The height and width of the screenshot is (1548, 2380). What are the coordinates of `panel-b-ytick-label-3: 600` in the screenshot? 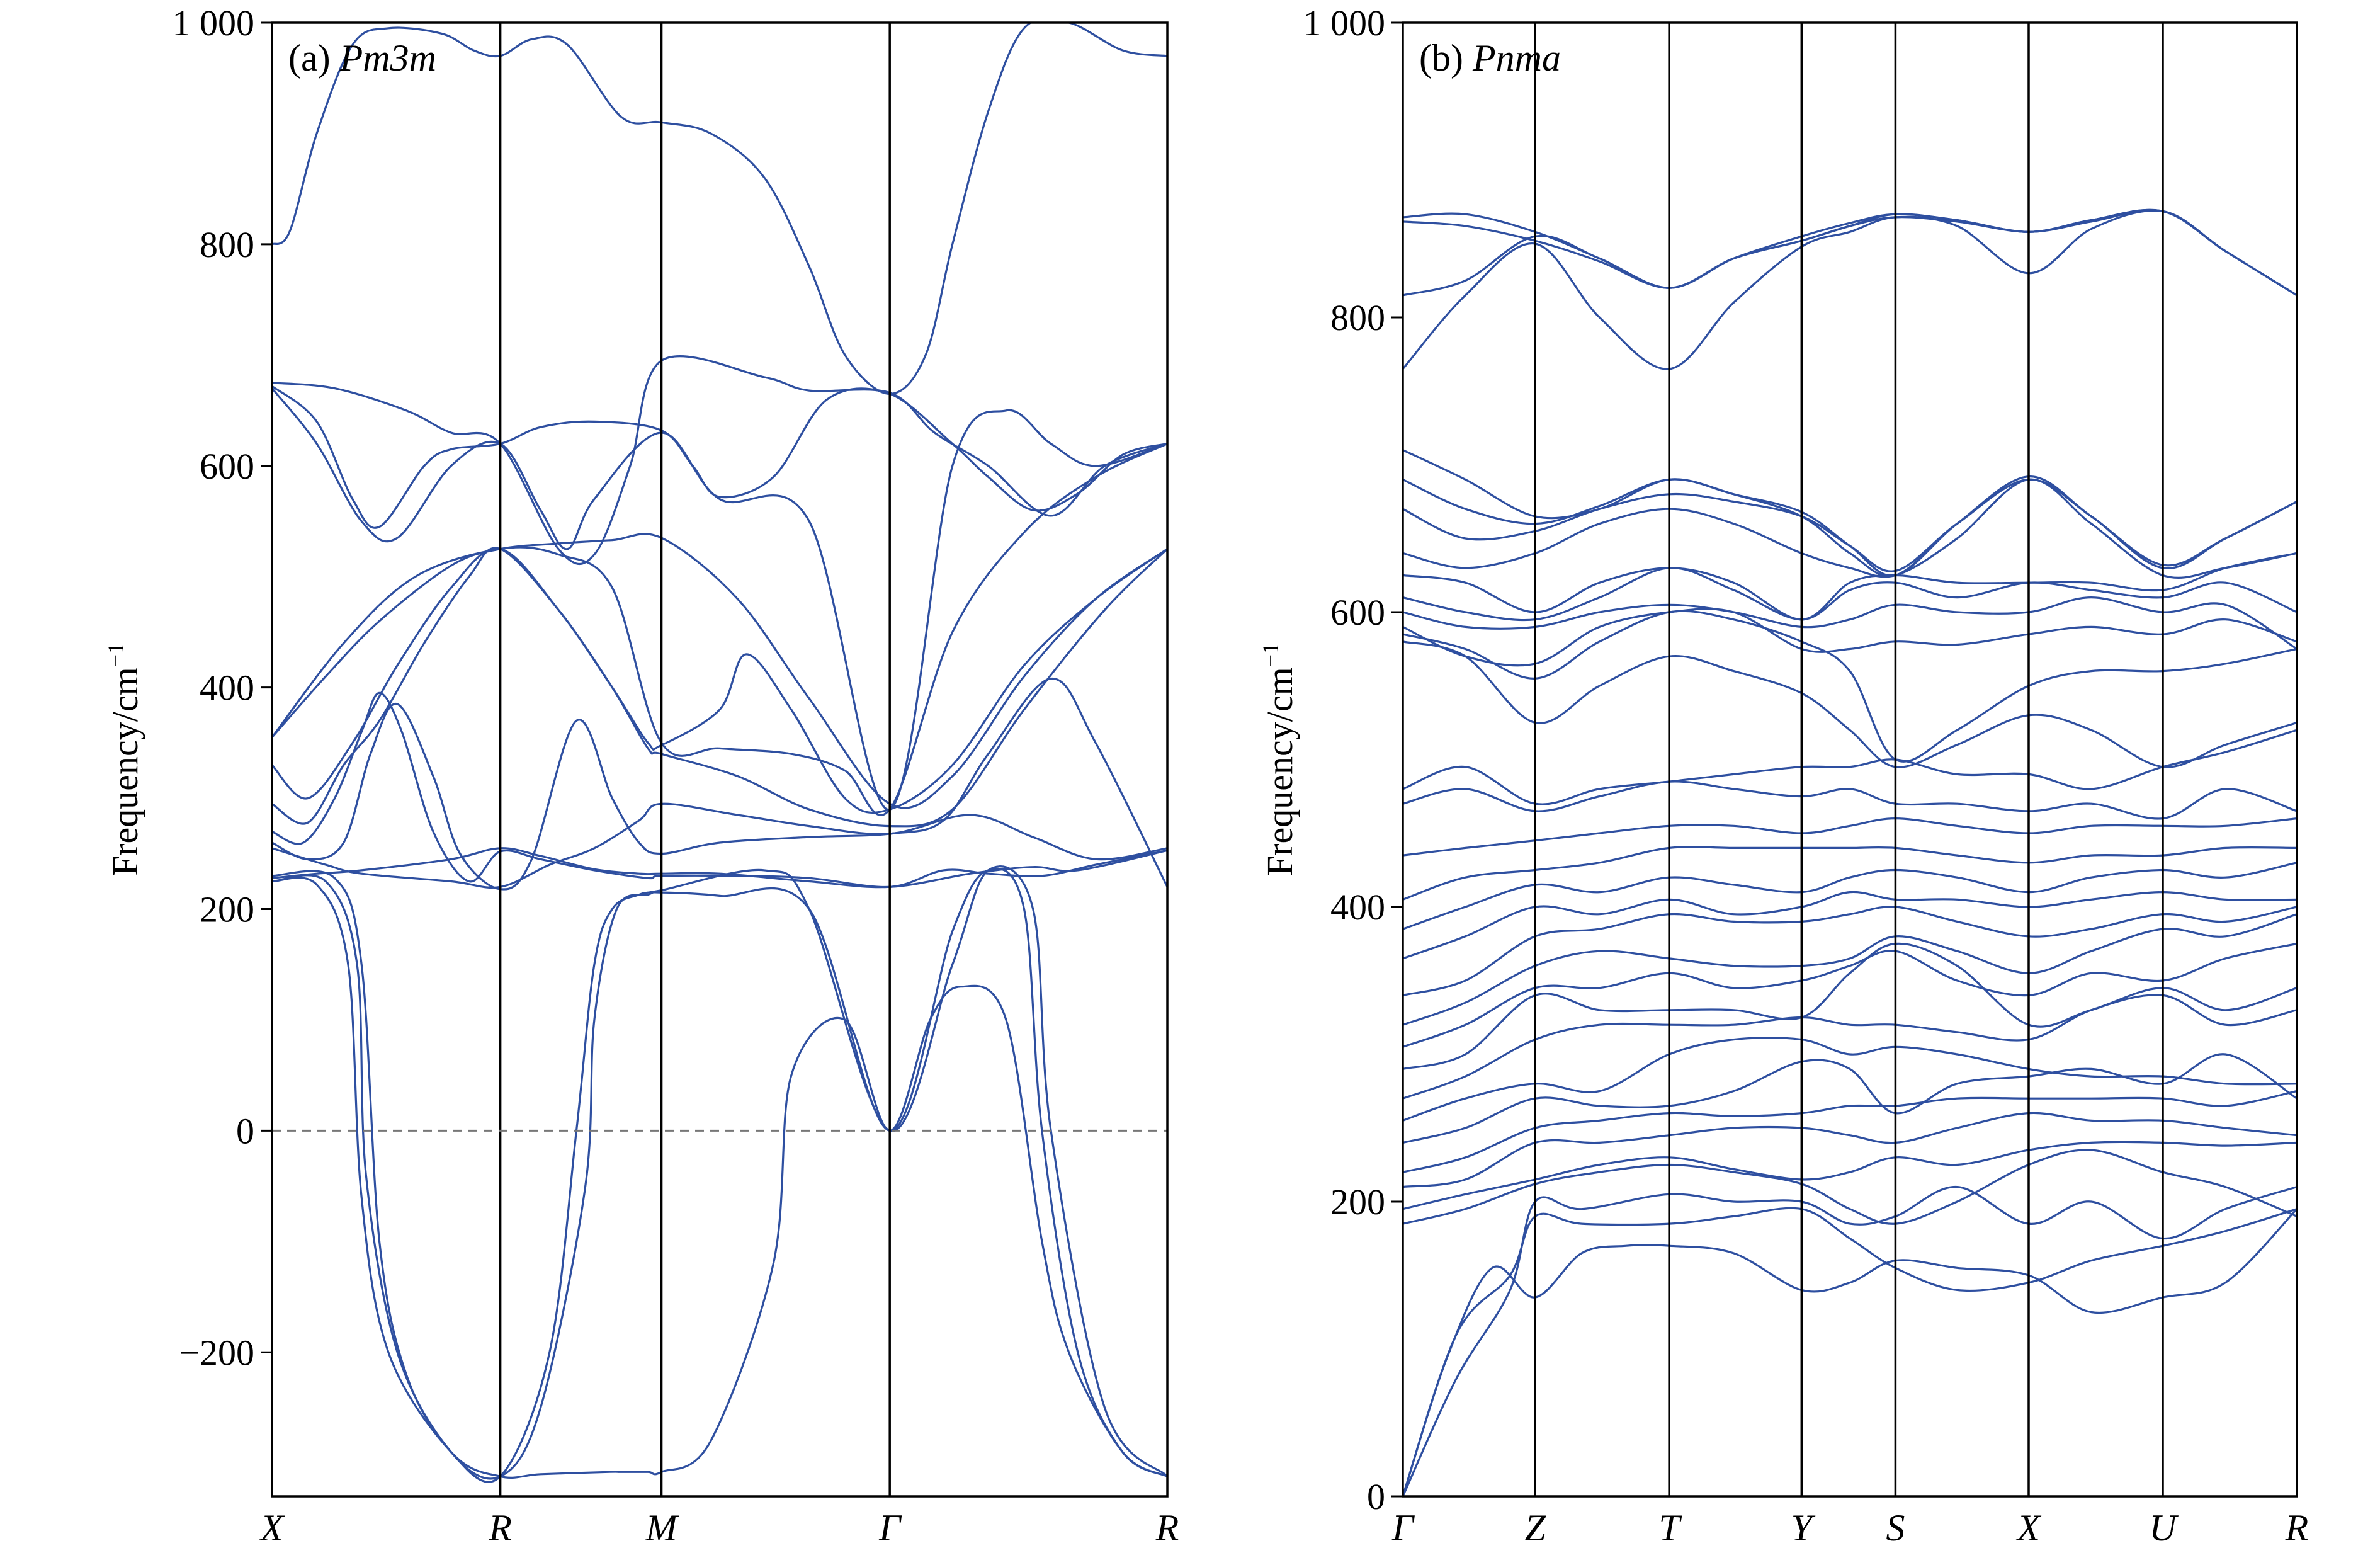 It's located at (1357, 612).